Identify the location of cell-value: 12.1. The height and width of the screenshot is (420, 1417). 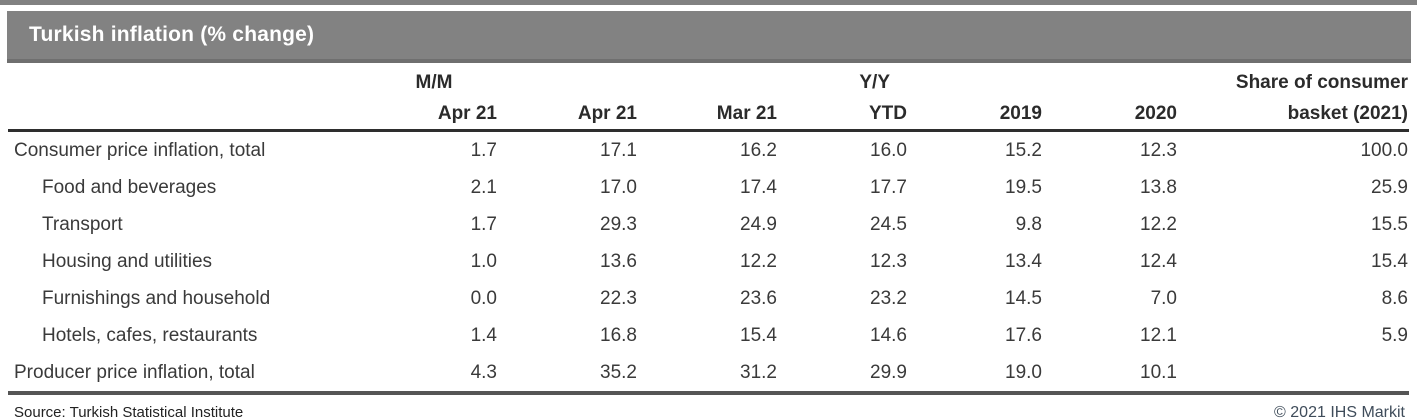
(1158, 335).